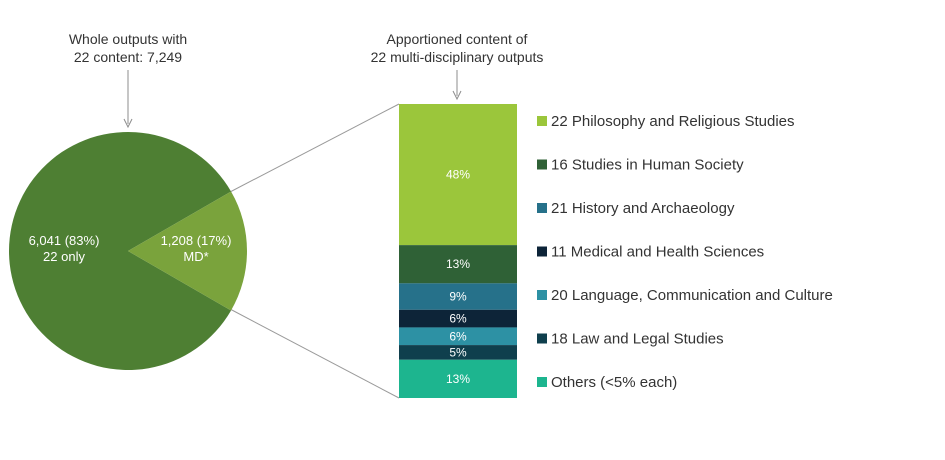 The image size is (945, 460). What do you see at coordinates (673, 121) in the screenshot?
I see `legend-label-1: 22 Philosophy and Religious Studies` at bounding box center [673, 121].